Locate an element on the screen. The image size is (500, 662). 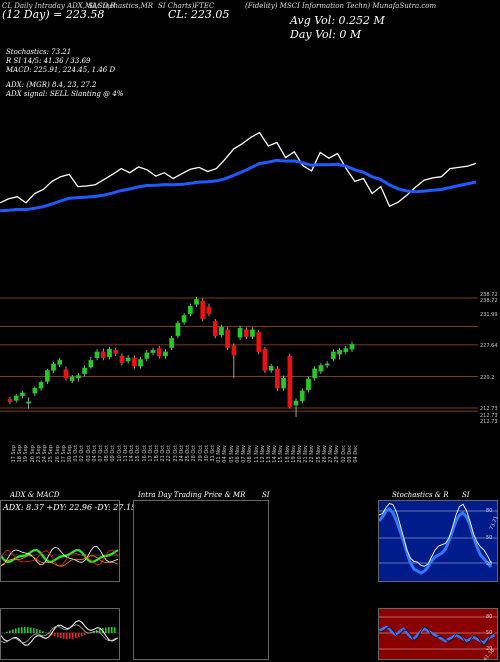
stoch-panel-title: Stochastics & R is located at coordinates (420, 495).